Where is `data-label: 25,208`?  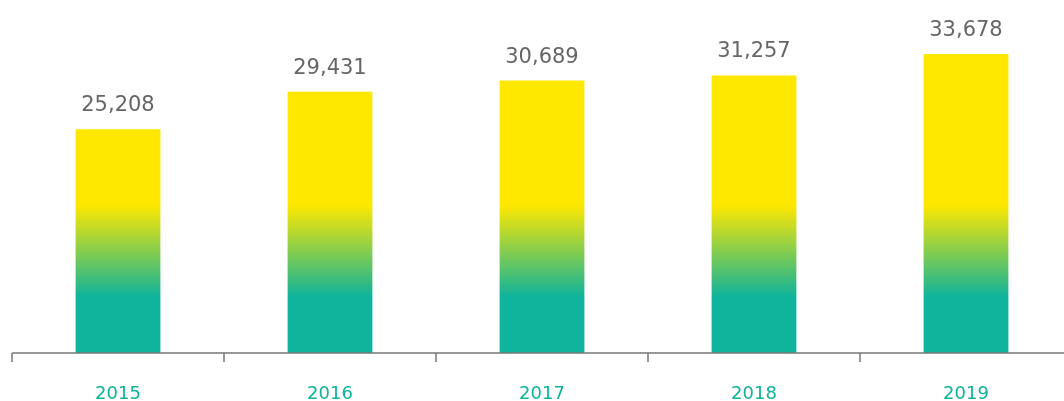 data-label: 25,208 is located at coordinates (118, 104).